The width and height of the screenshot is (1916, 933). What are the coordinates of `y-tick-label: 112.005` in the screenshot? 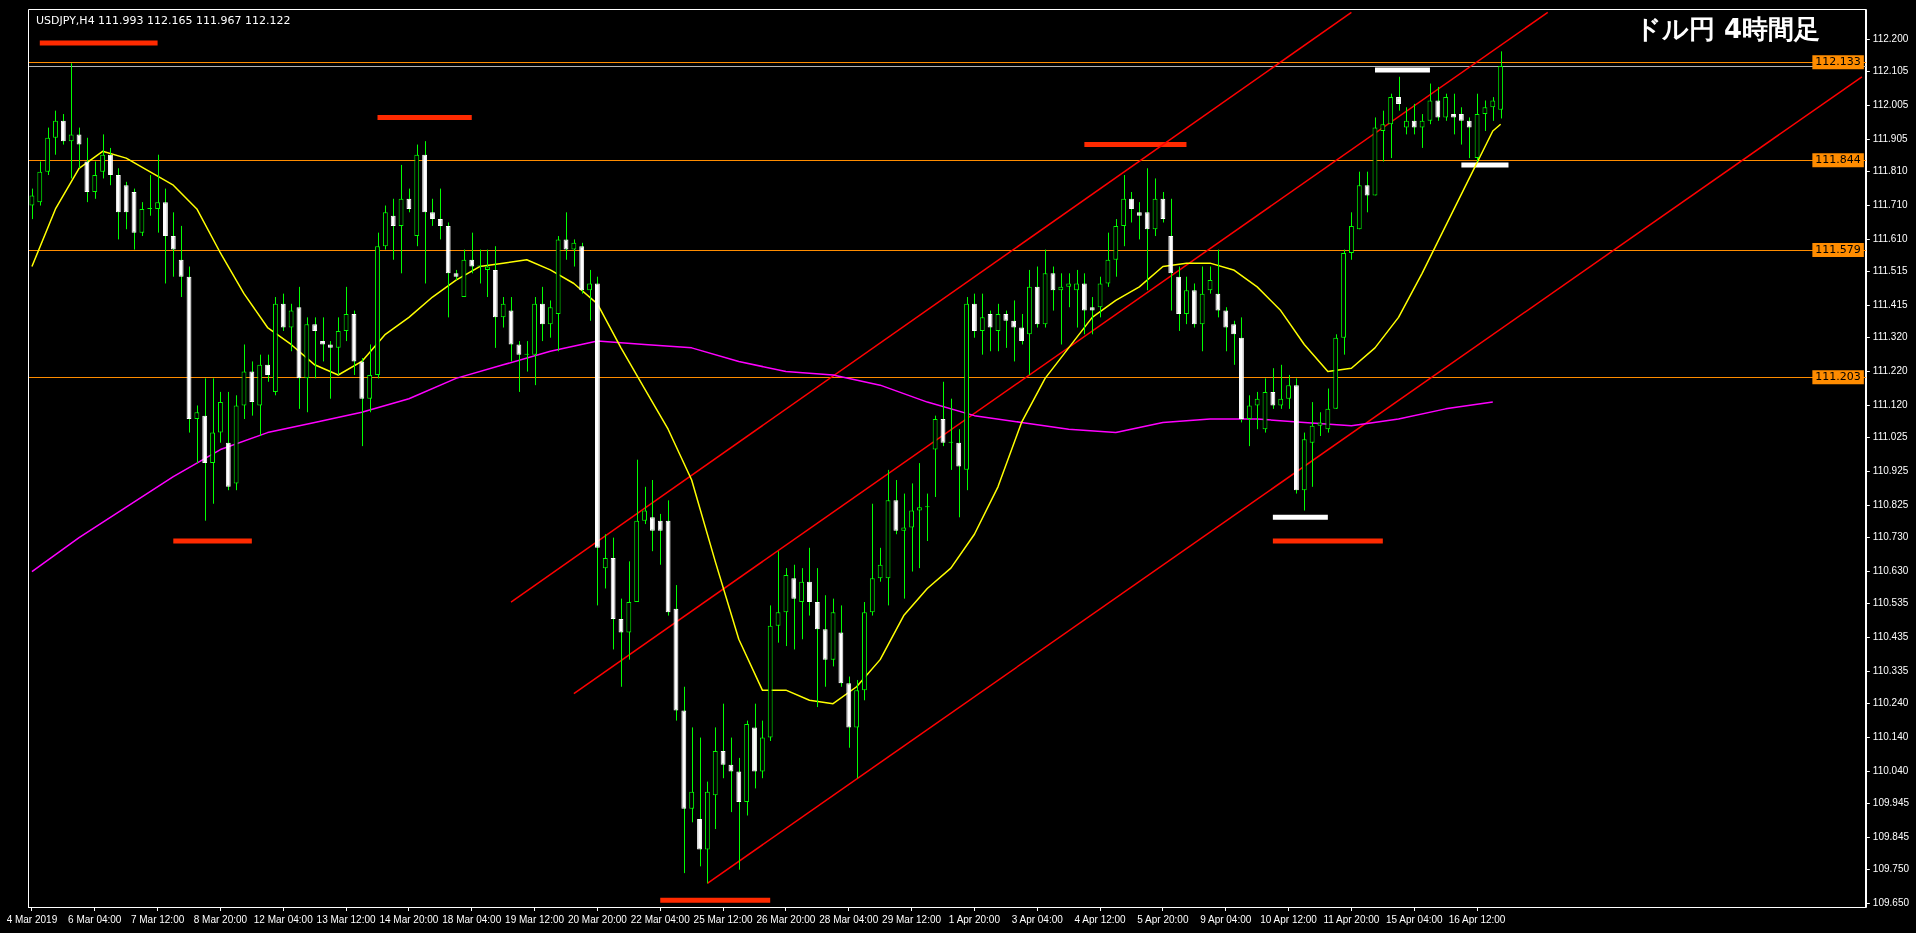 It's located at (1890, 105).